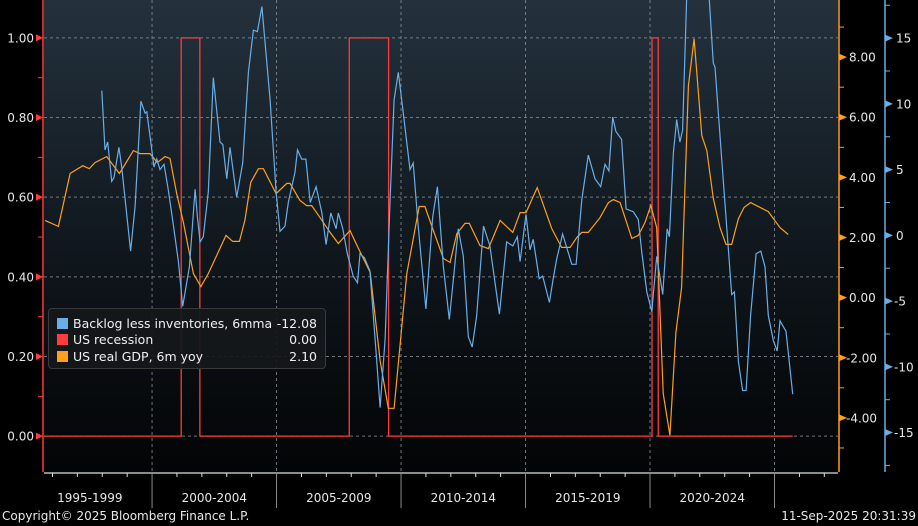  Describe the element at coordinates (214, 498) in the screenshot. I see `x-axis-tick-label: 2000-2004` at that location.